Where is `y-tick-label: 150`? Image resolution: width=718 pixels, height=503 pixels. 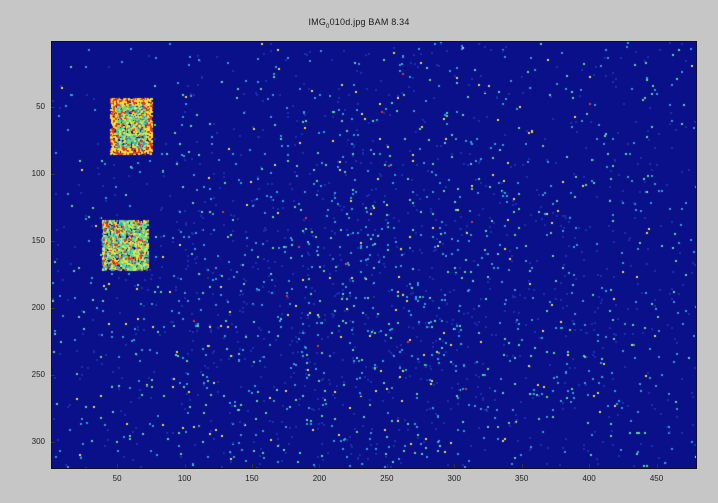 y-tick-label: 150 is located at coordinates (38, 240).